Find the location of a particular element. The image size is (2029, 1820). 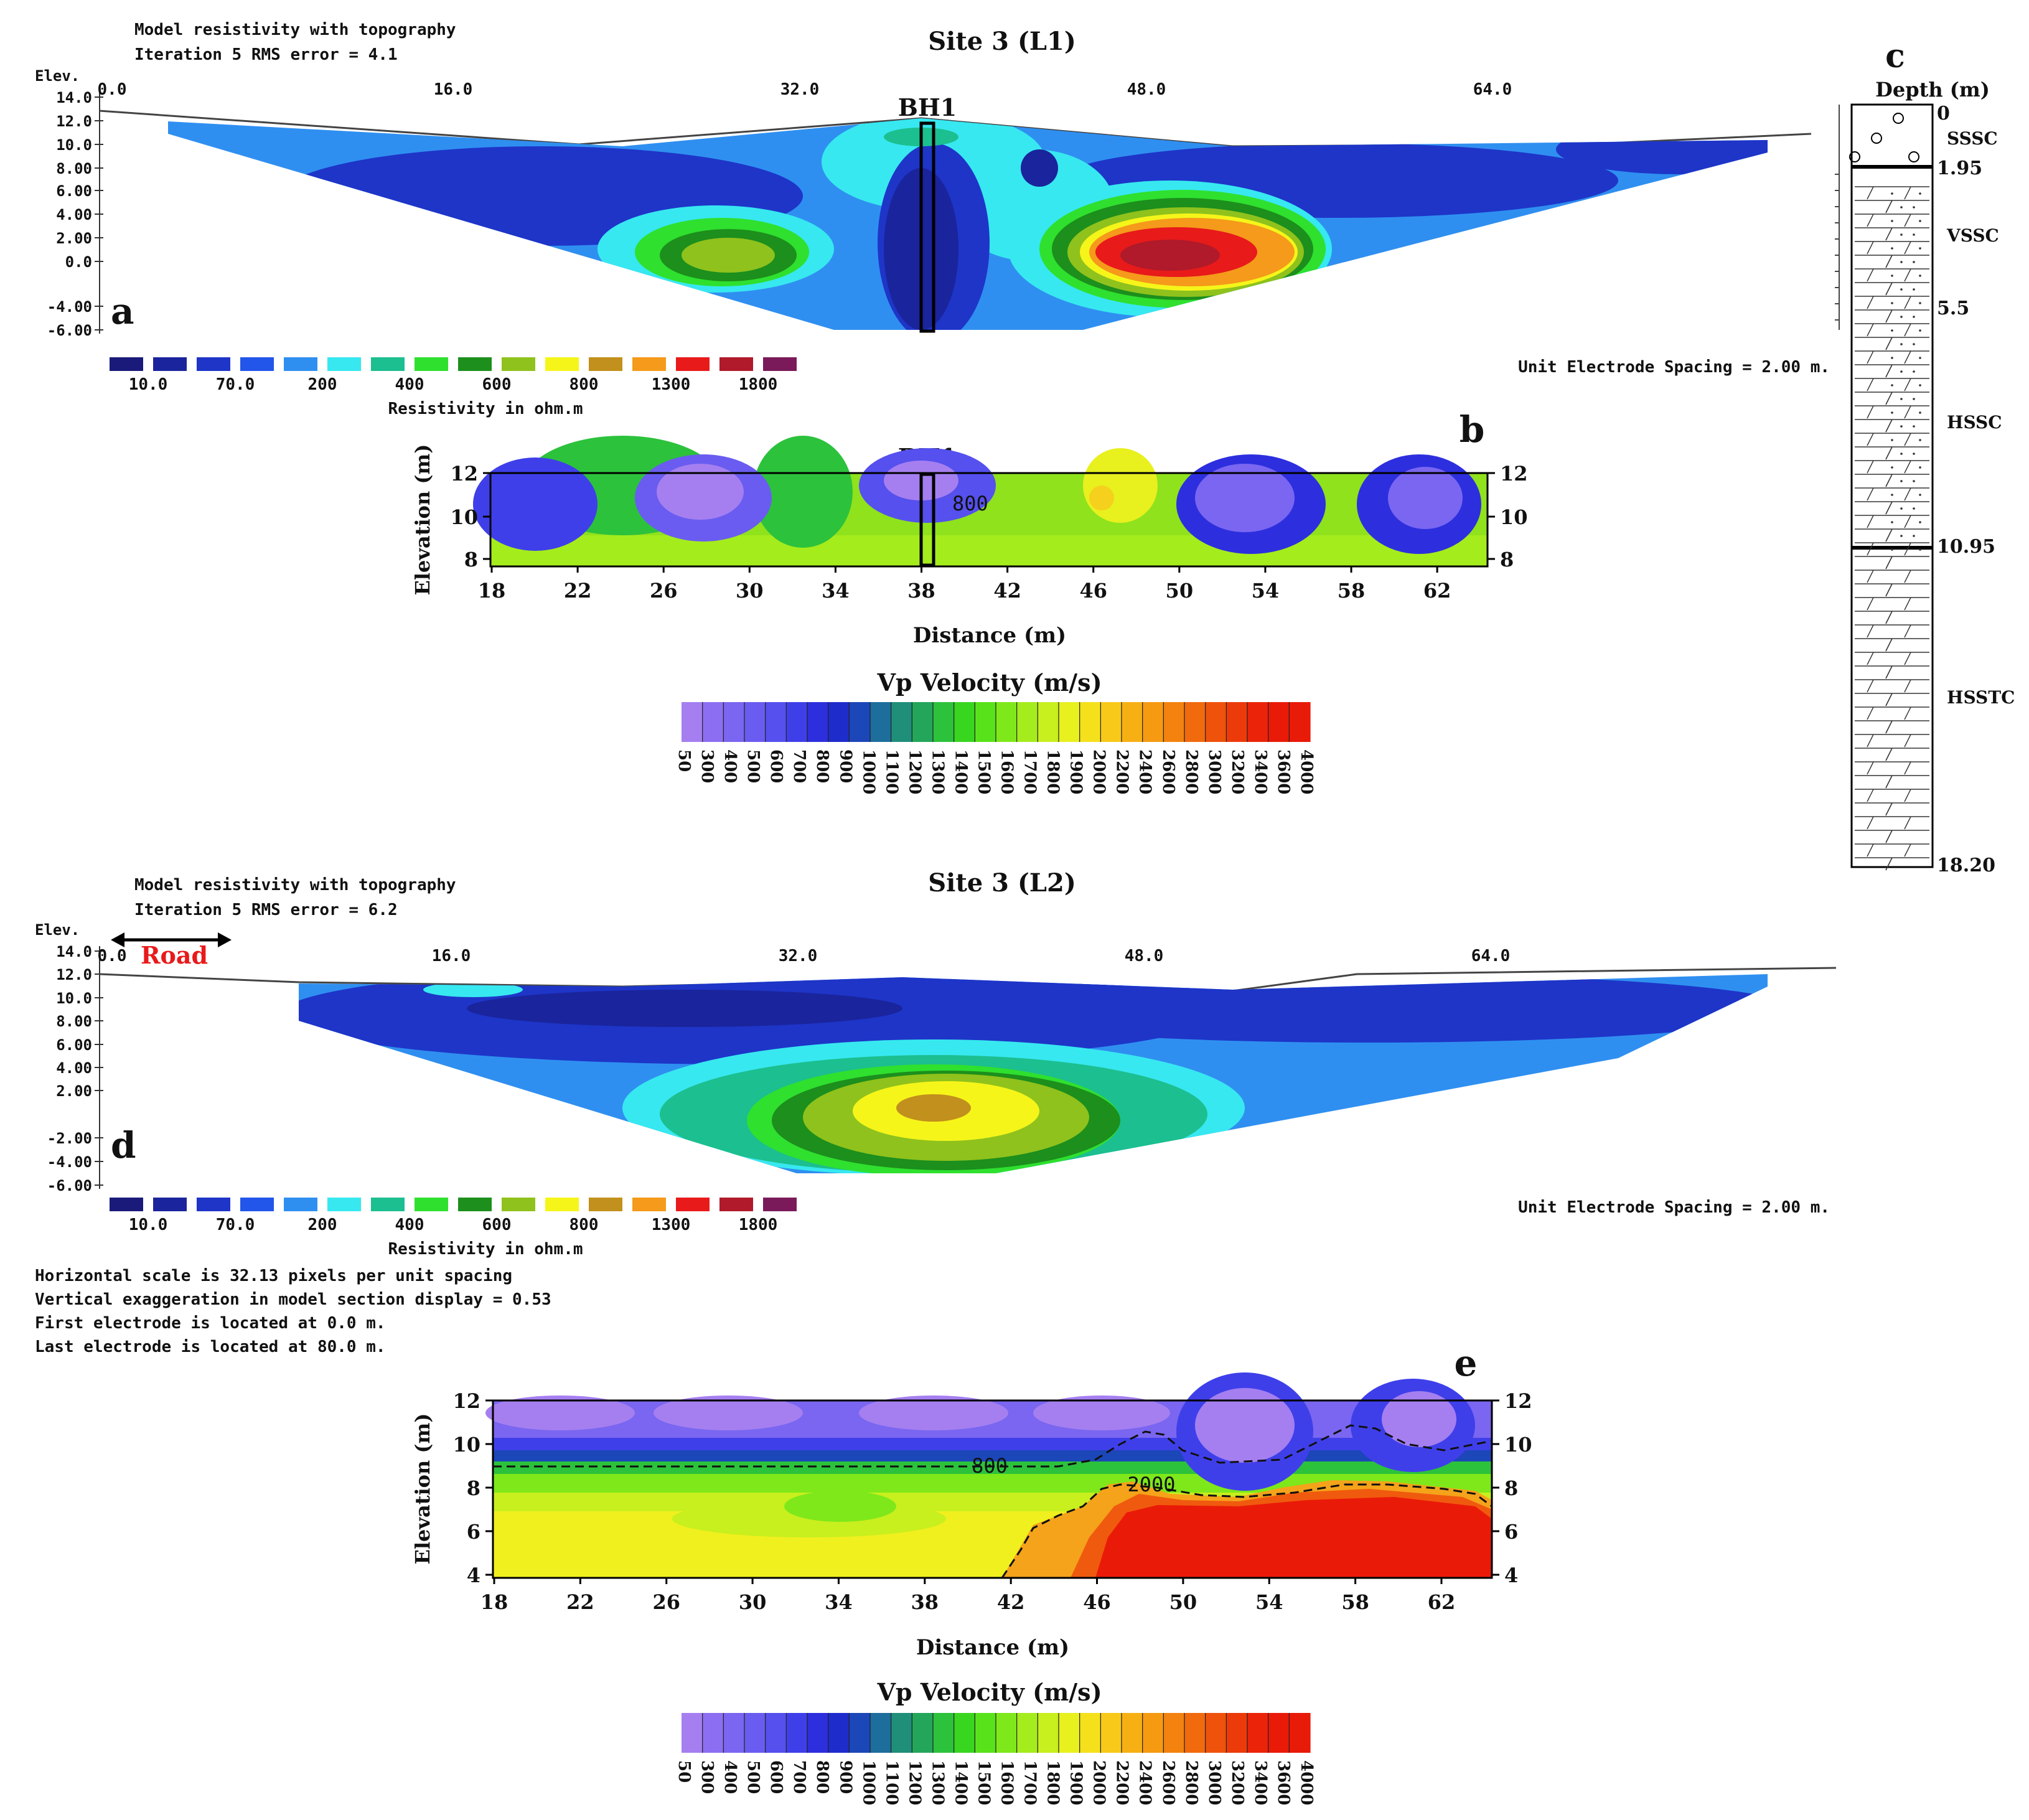

velocity-scale-label: 1800 is located at coordinates (1053, 771).